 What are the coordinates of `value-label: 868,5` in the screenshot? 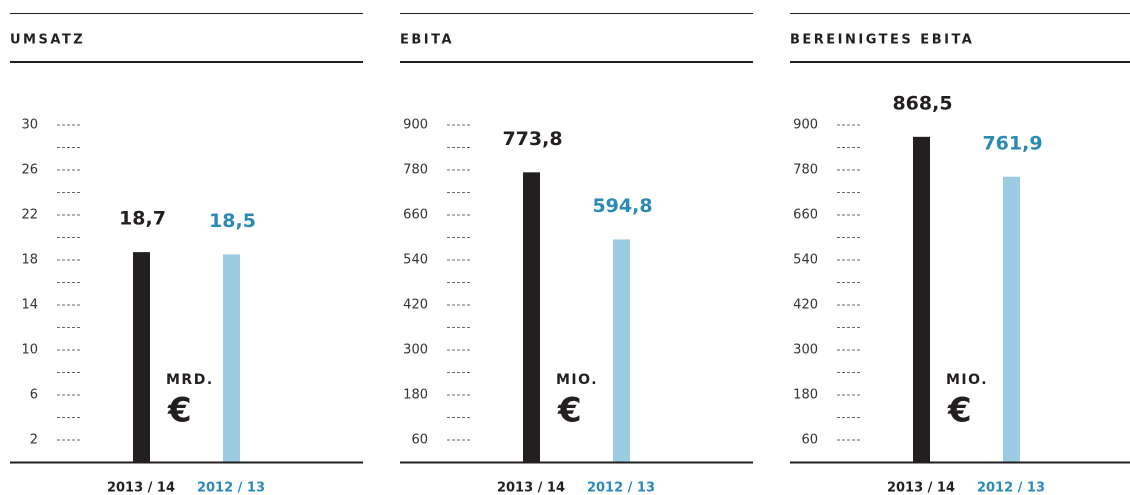 It's located at (922, 103).